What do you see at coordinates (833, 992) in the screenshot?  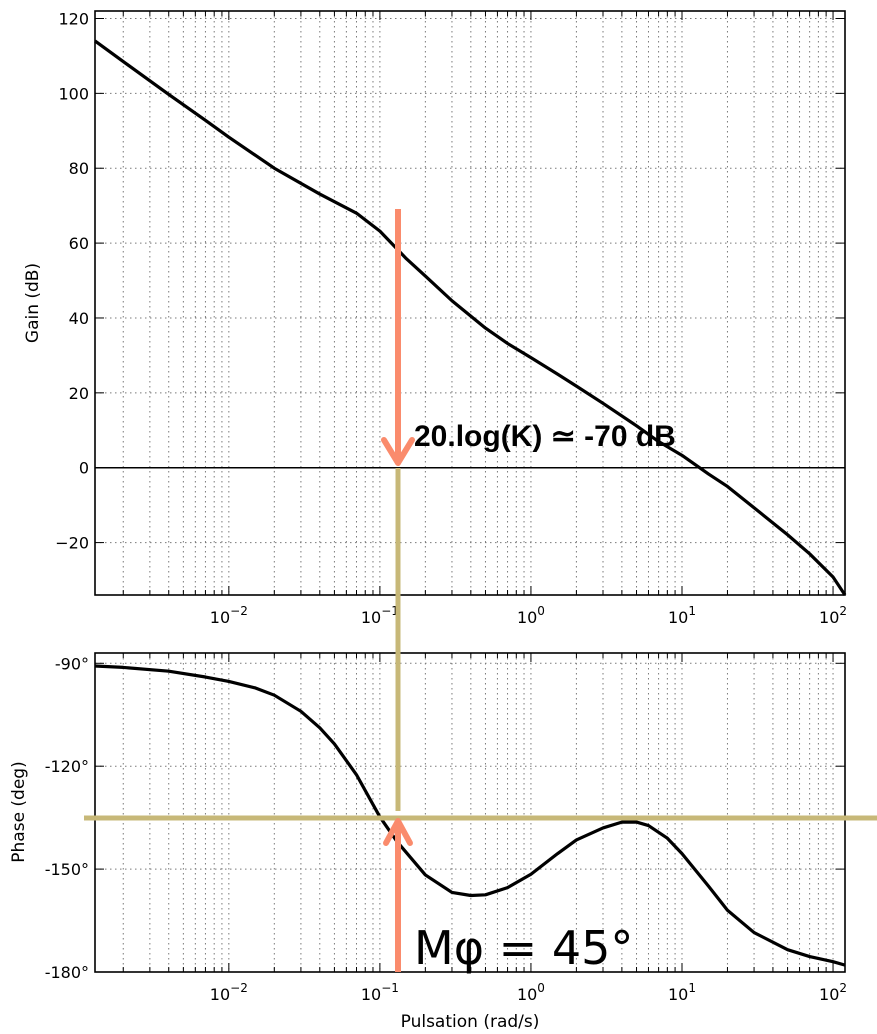 I see `phase-x-tick-label: 10²` at bounding box center [833, 992].